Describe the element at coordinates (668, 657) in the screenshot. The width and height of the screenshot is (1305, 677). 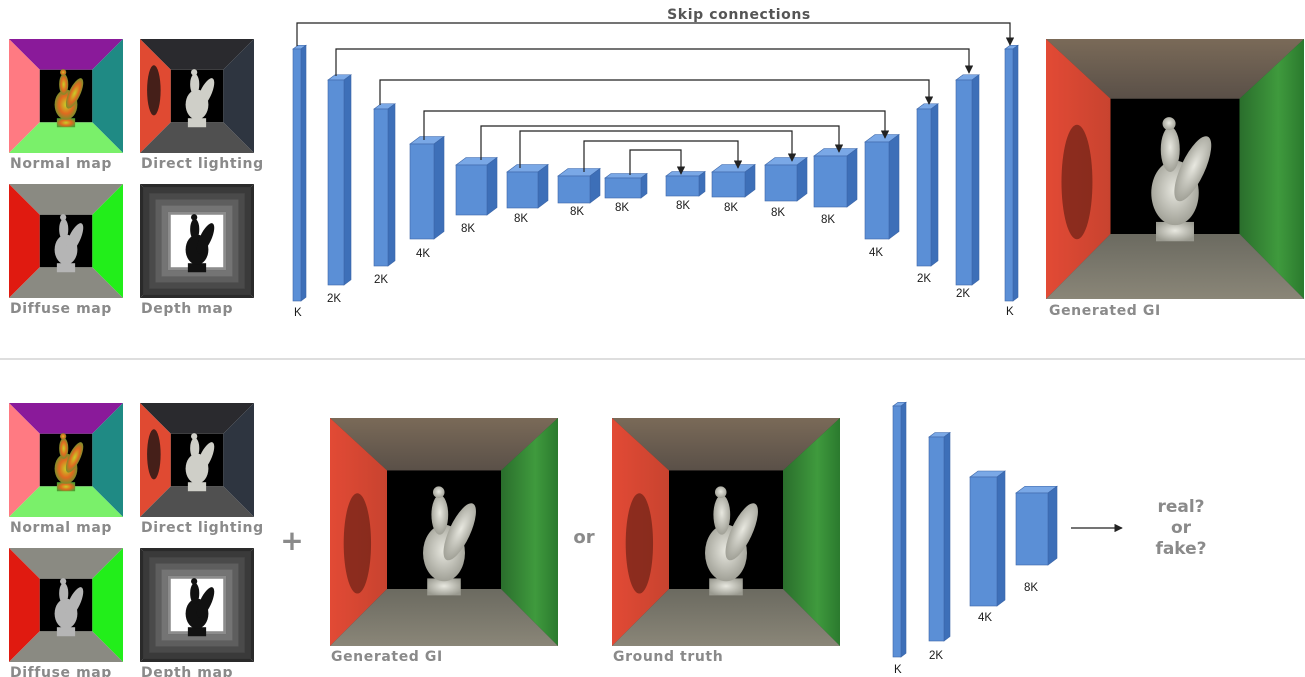
I see `ground-truth-caption: Ground truth` at that location.